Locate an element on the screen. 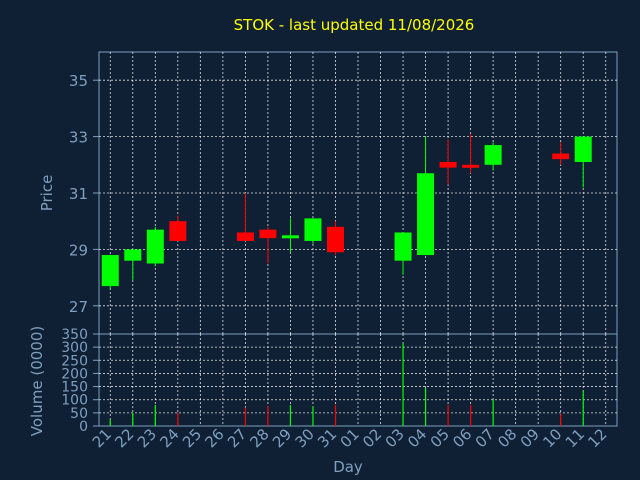  price-axis-ticks: 27 29 31 33 35 is located at coordinates (84, 194).